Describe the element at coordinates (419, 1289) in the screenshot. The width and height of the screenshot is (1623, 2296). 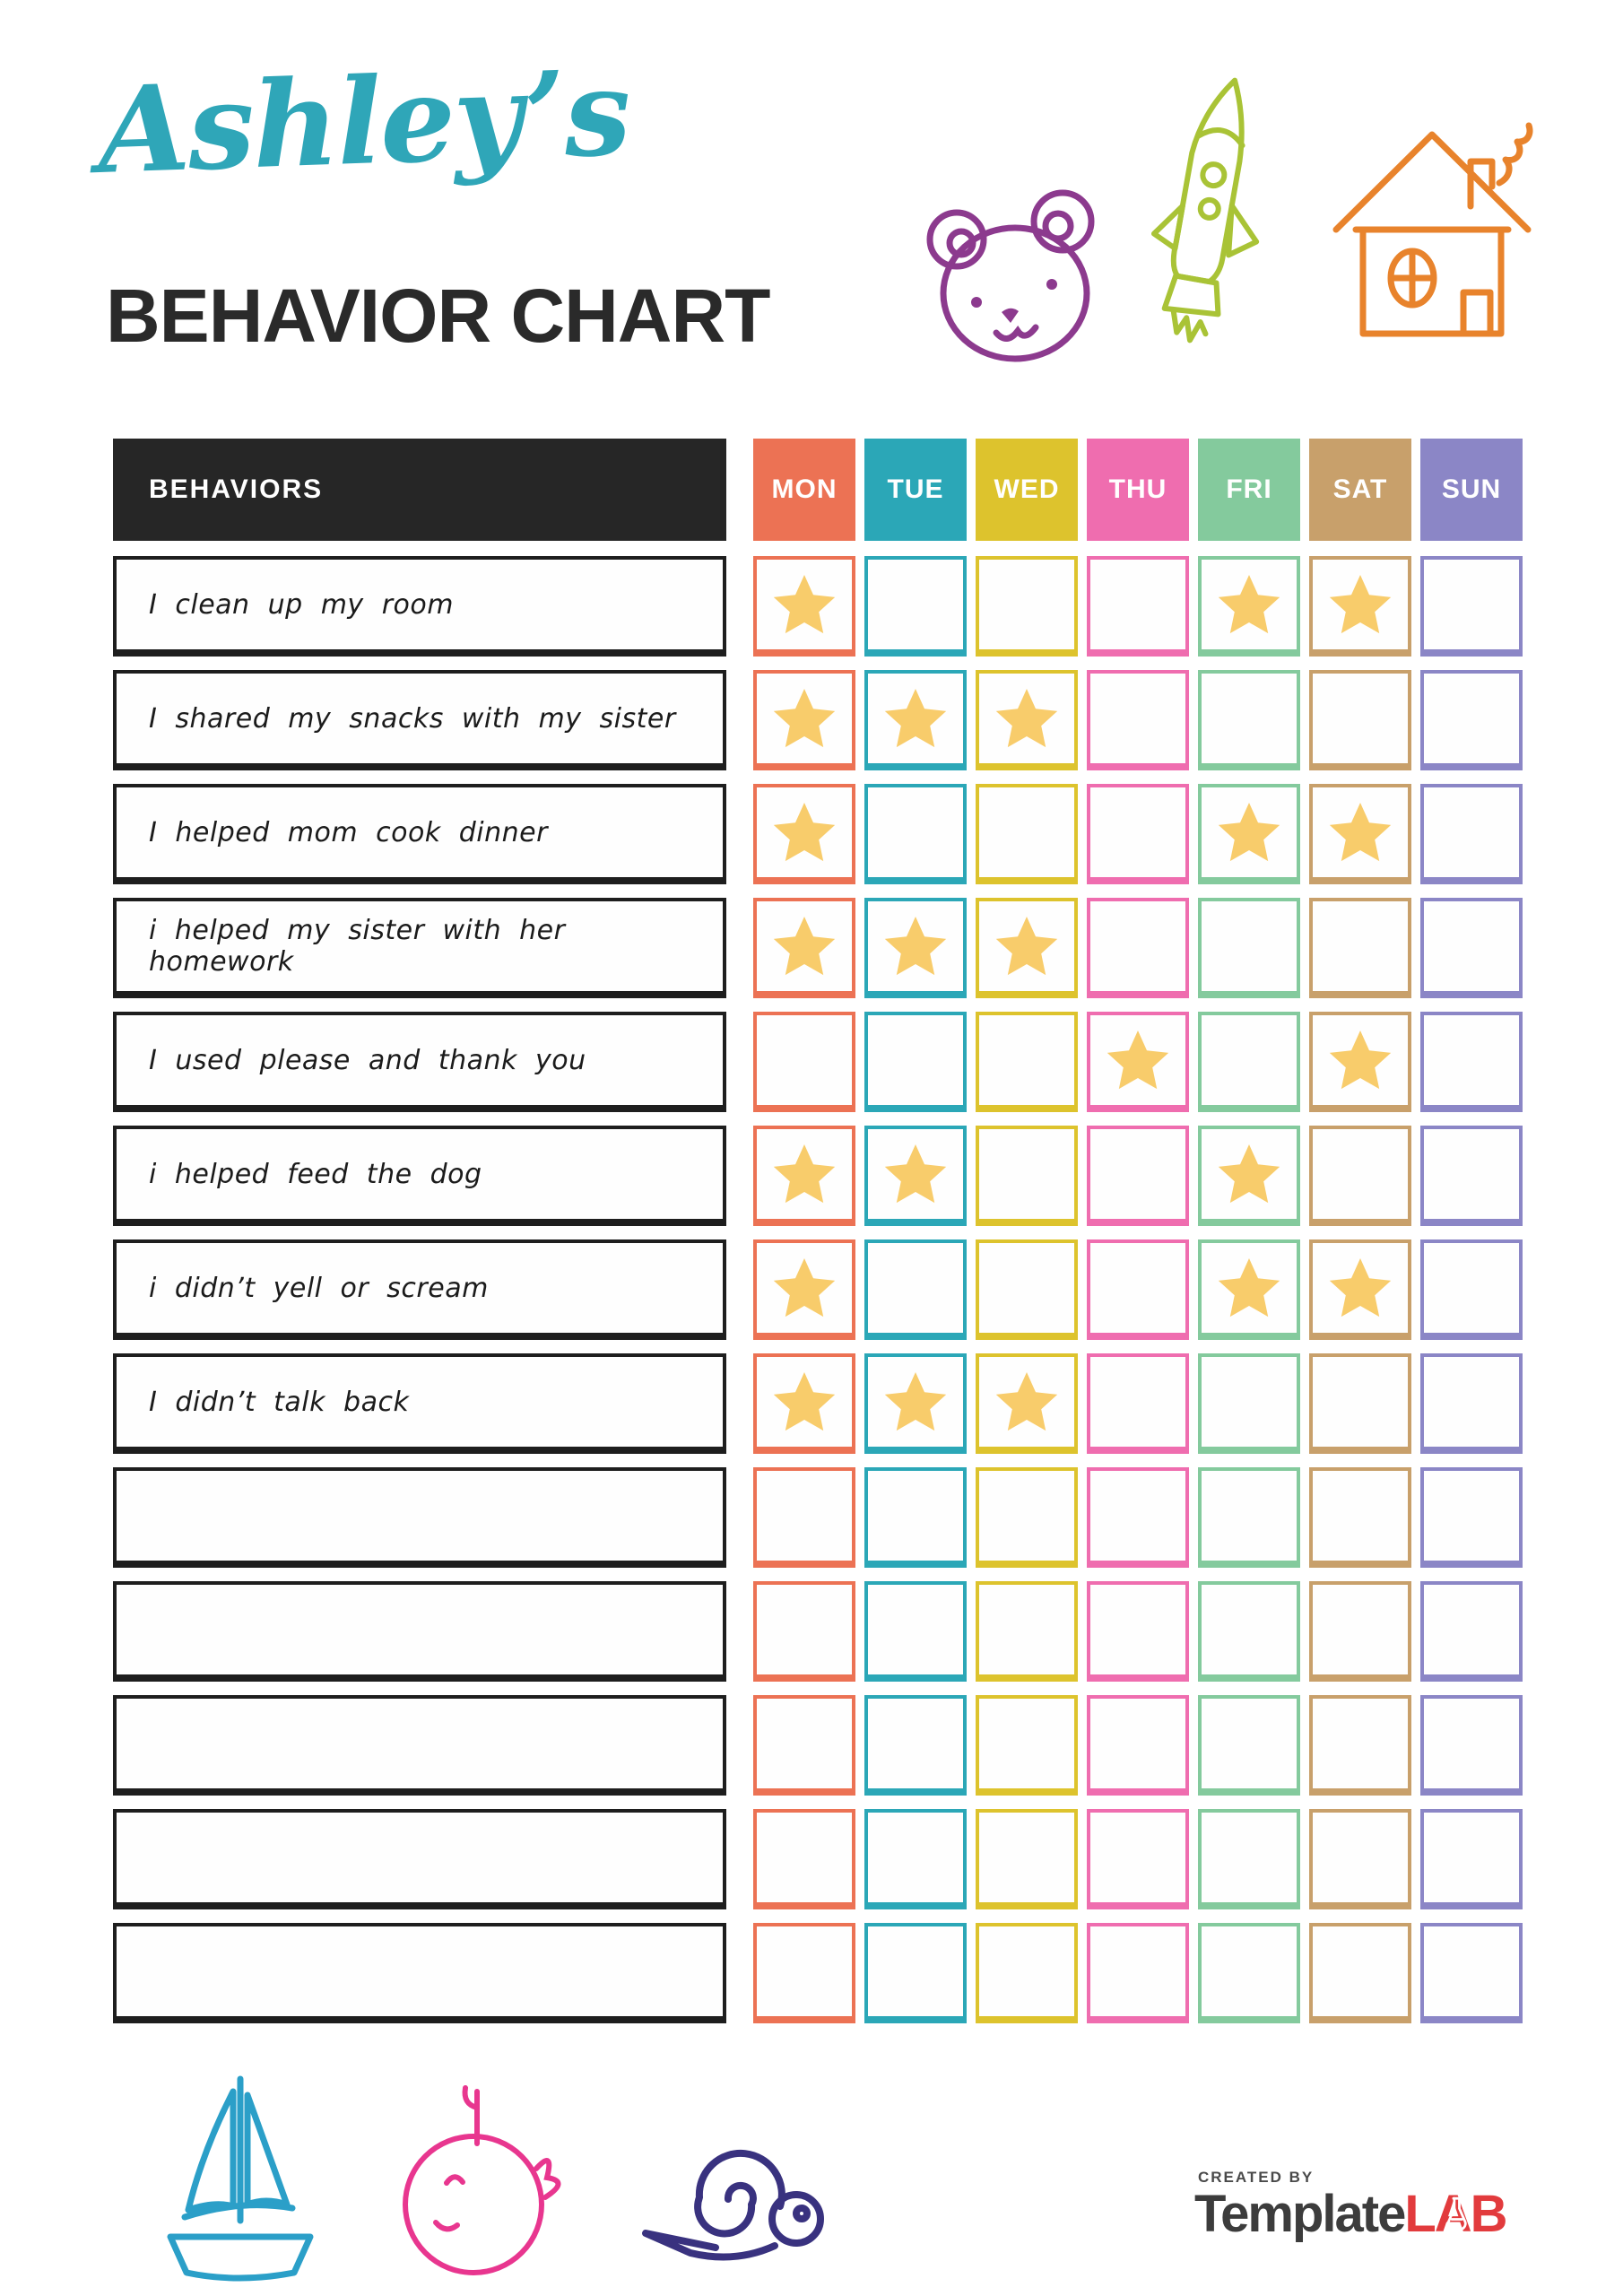
I see `behavior-label-box: i didn’t yell or scream` at that location.